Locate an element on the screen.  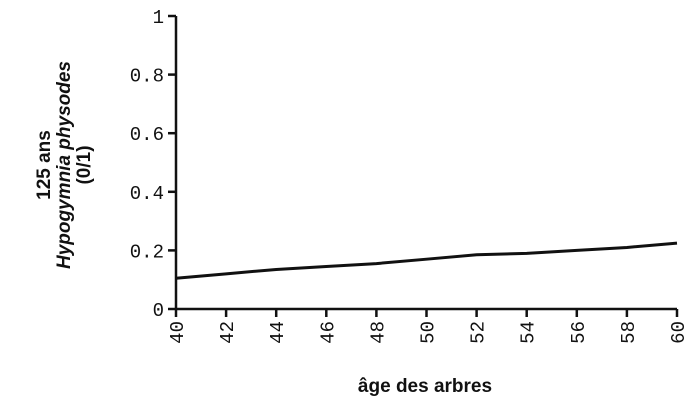
x-tick-label: 40 is located at coordinates (178, 332).